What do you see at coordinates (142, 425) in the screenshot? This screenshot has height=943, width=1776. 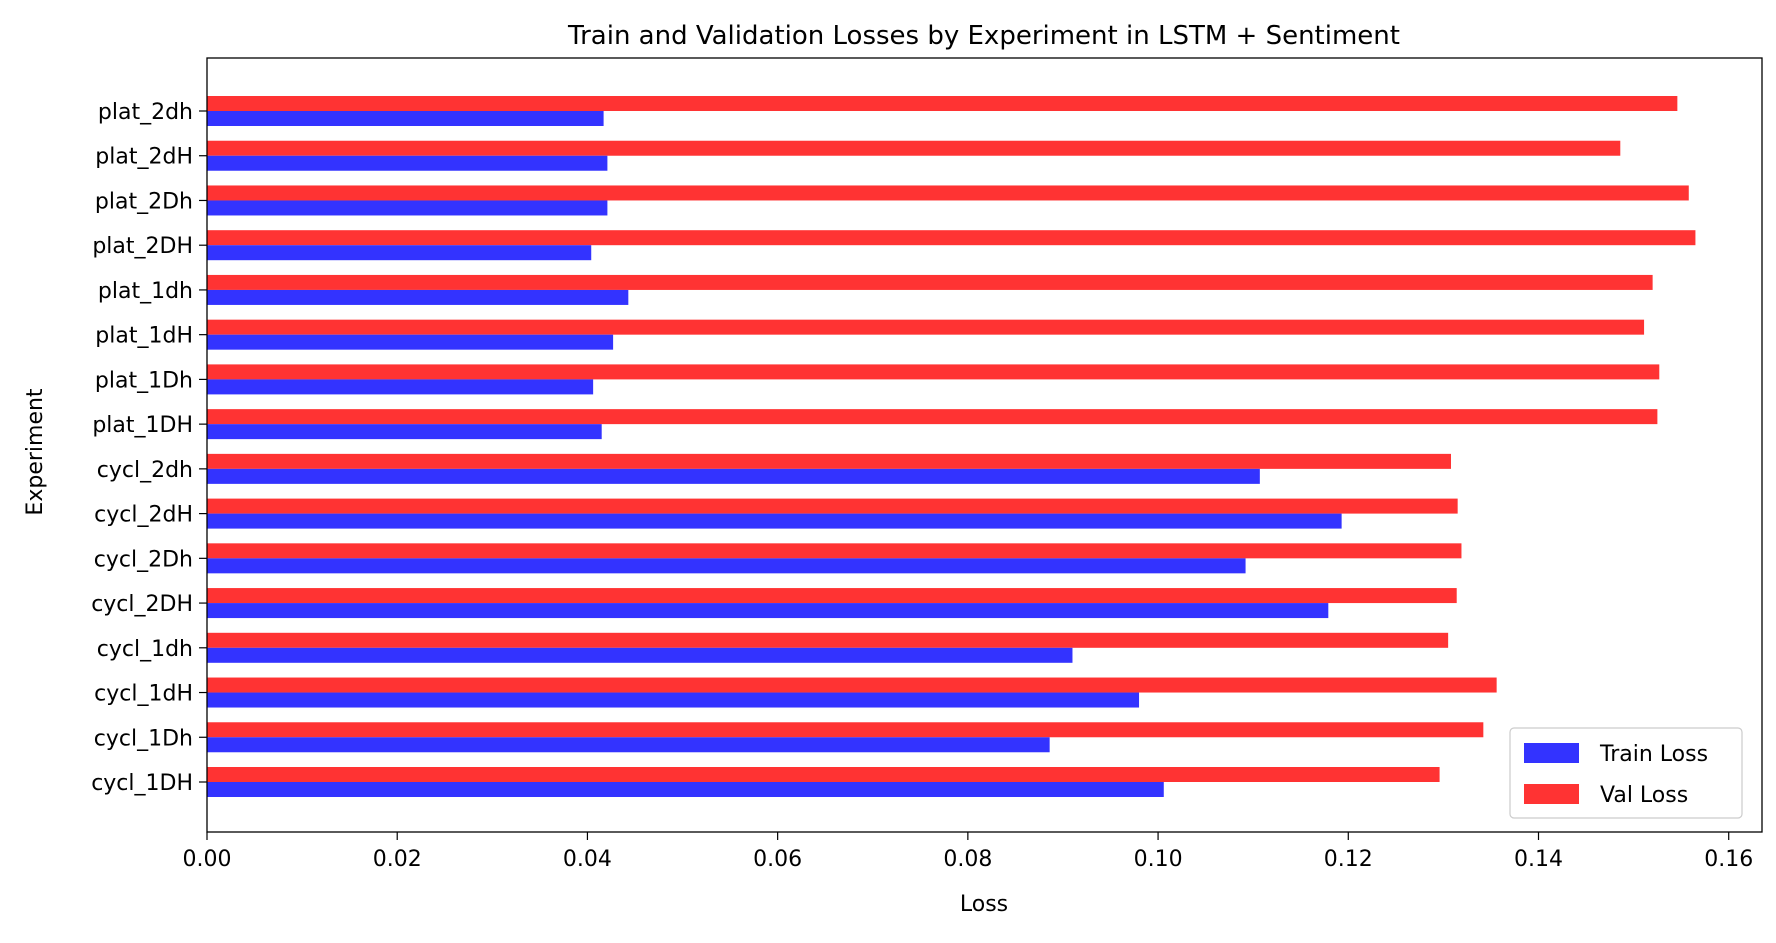 I see `y-tick-label: plat_1DH` at bounding box center [142, 425].